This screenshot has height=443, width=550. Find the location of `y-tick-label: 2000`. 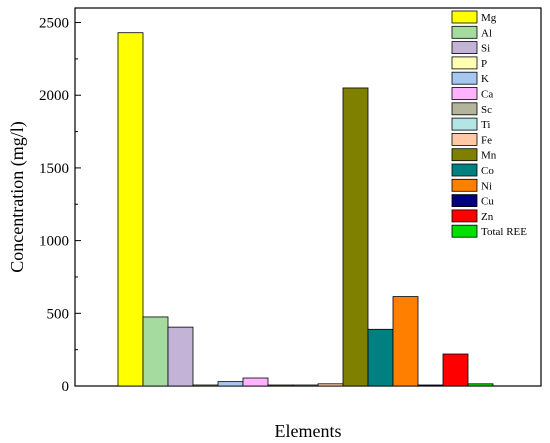

y-tick-label: 2000 is located at coordinates (54, 96).